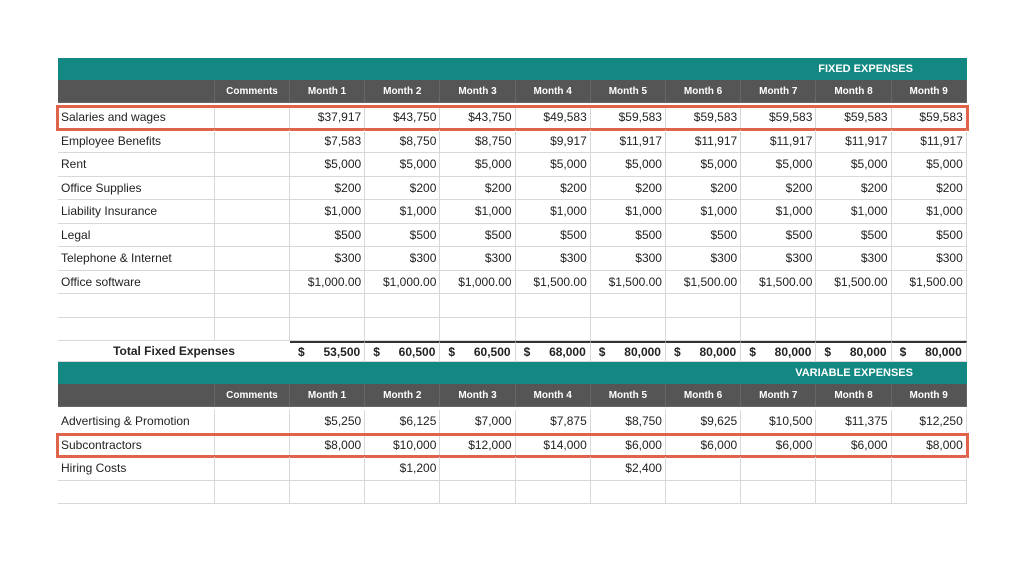 This screenshot has width=1024, height=571. Describe the element at coordinates (929, 91) in the screenshot. I see `header-month: Month 9` at that location.